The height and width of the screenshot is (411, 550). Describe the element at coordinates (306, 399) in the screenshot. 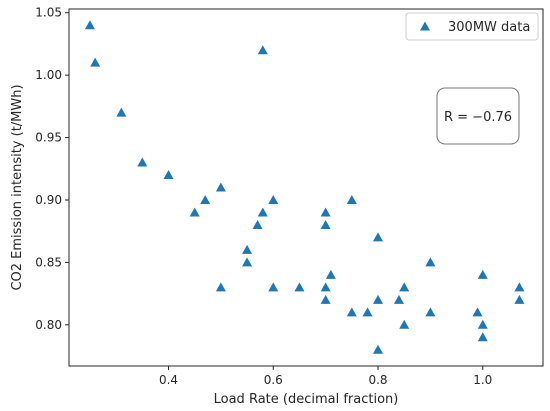

I see `x-axis-label: Load Rate (decimal fraction)` at that location.